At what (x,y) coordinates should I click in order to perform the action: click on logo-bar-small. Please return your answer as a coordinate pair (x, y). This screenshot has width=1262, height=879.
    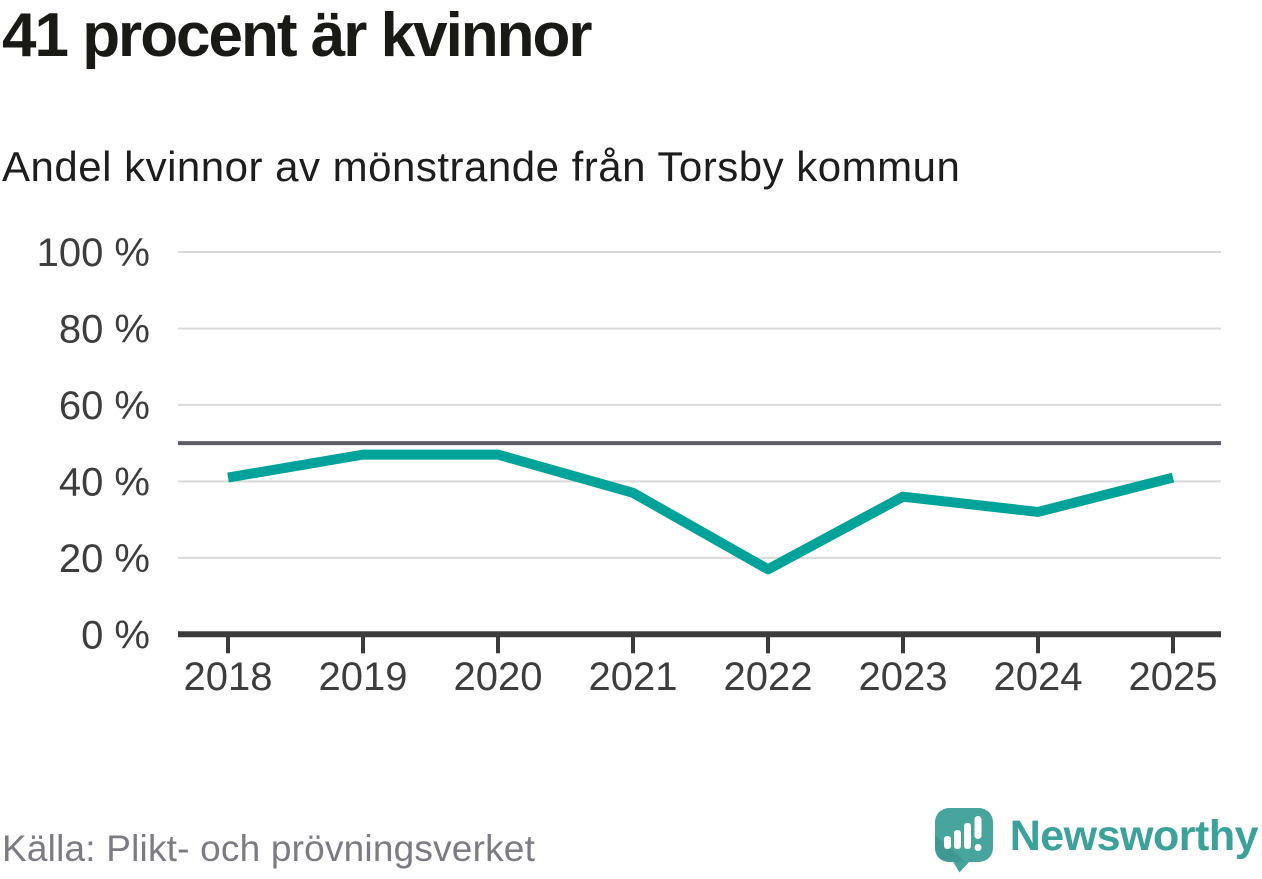
    Looking at the image, I should click on (947, 842).